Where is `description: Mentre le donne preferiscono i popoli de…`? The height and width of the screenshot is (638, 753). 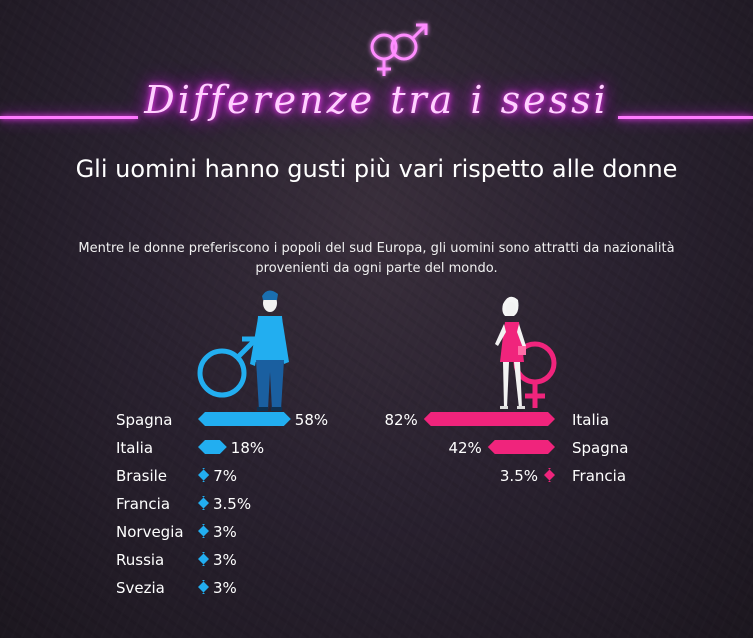
description: Mentre le donne preferiscono i popoli de… is located at coordinates (376, 258).